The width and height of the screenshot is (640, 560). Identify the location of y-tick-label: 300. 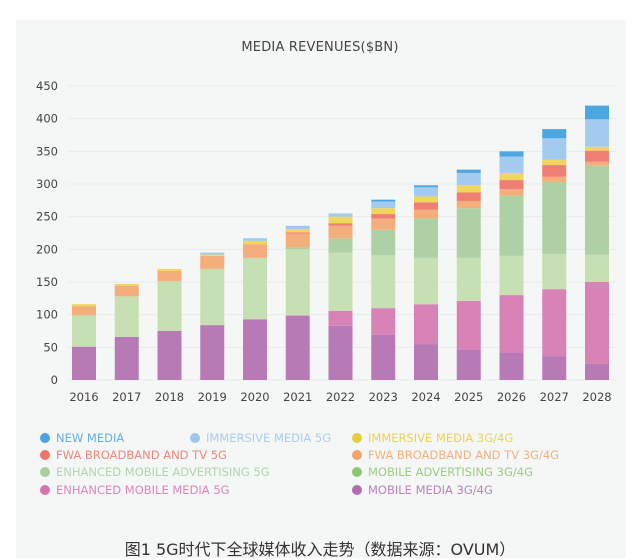
(47, 184).